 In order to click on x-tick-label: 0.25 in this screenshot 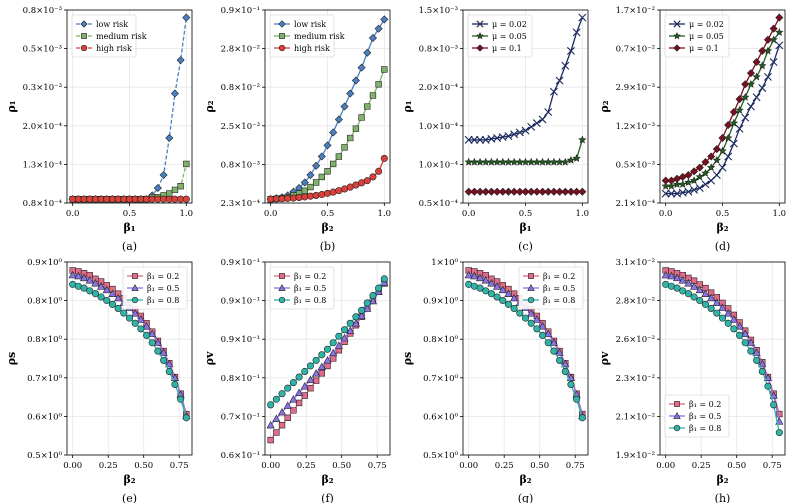, I will do `click(306, 466)`.